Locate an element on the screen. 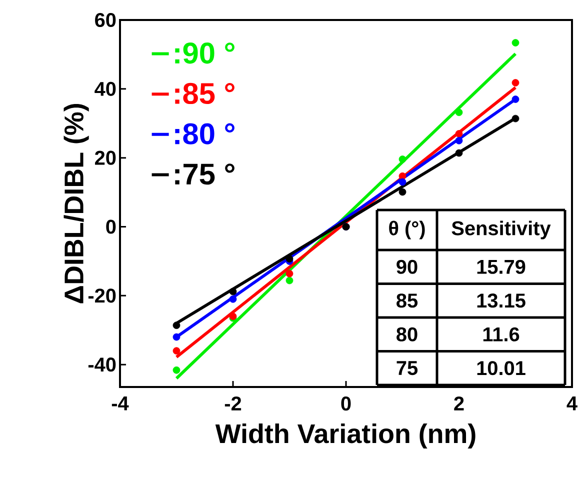  annotation: 80 is located at coordinates (407, 334).